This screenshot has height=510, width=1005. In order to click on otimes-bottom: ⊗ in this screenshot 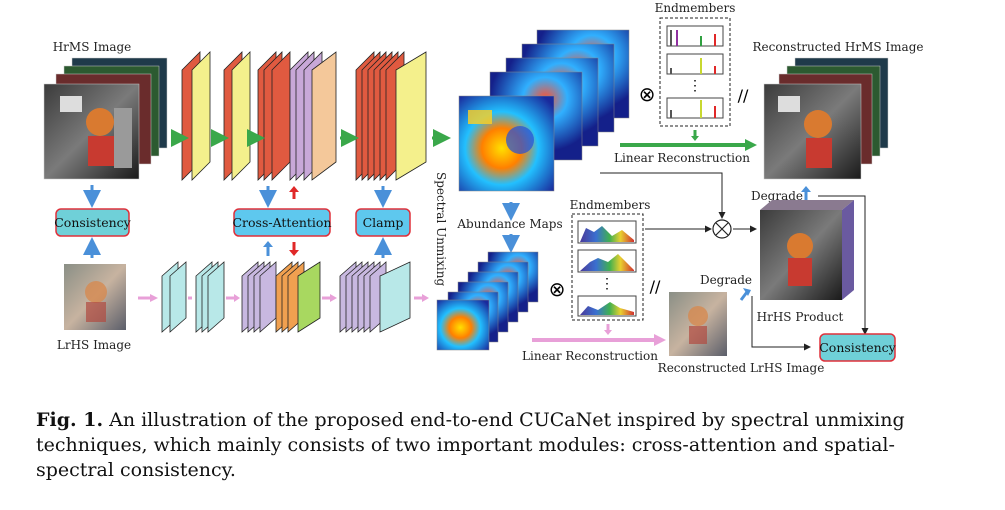, I will do `click(557, 289)`.